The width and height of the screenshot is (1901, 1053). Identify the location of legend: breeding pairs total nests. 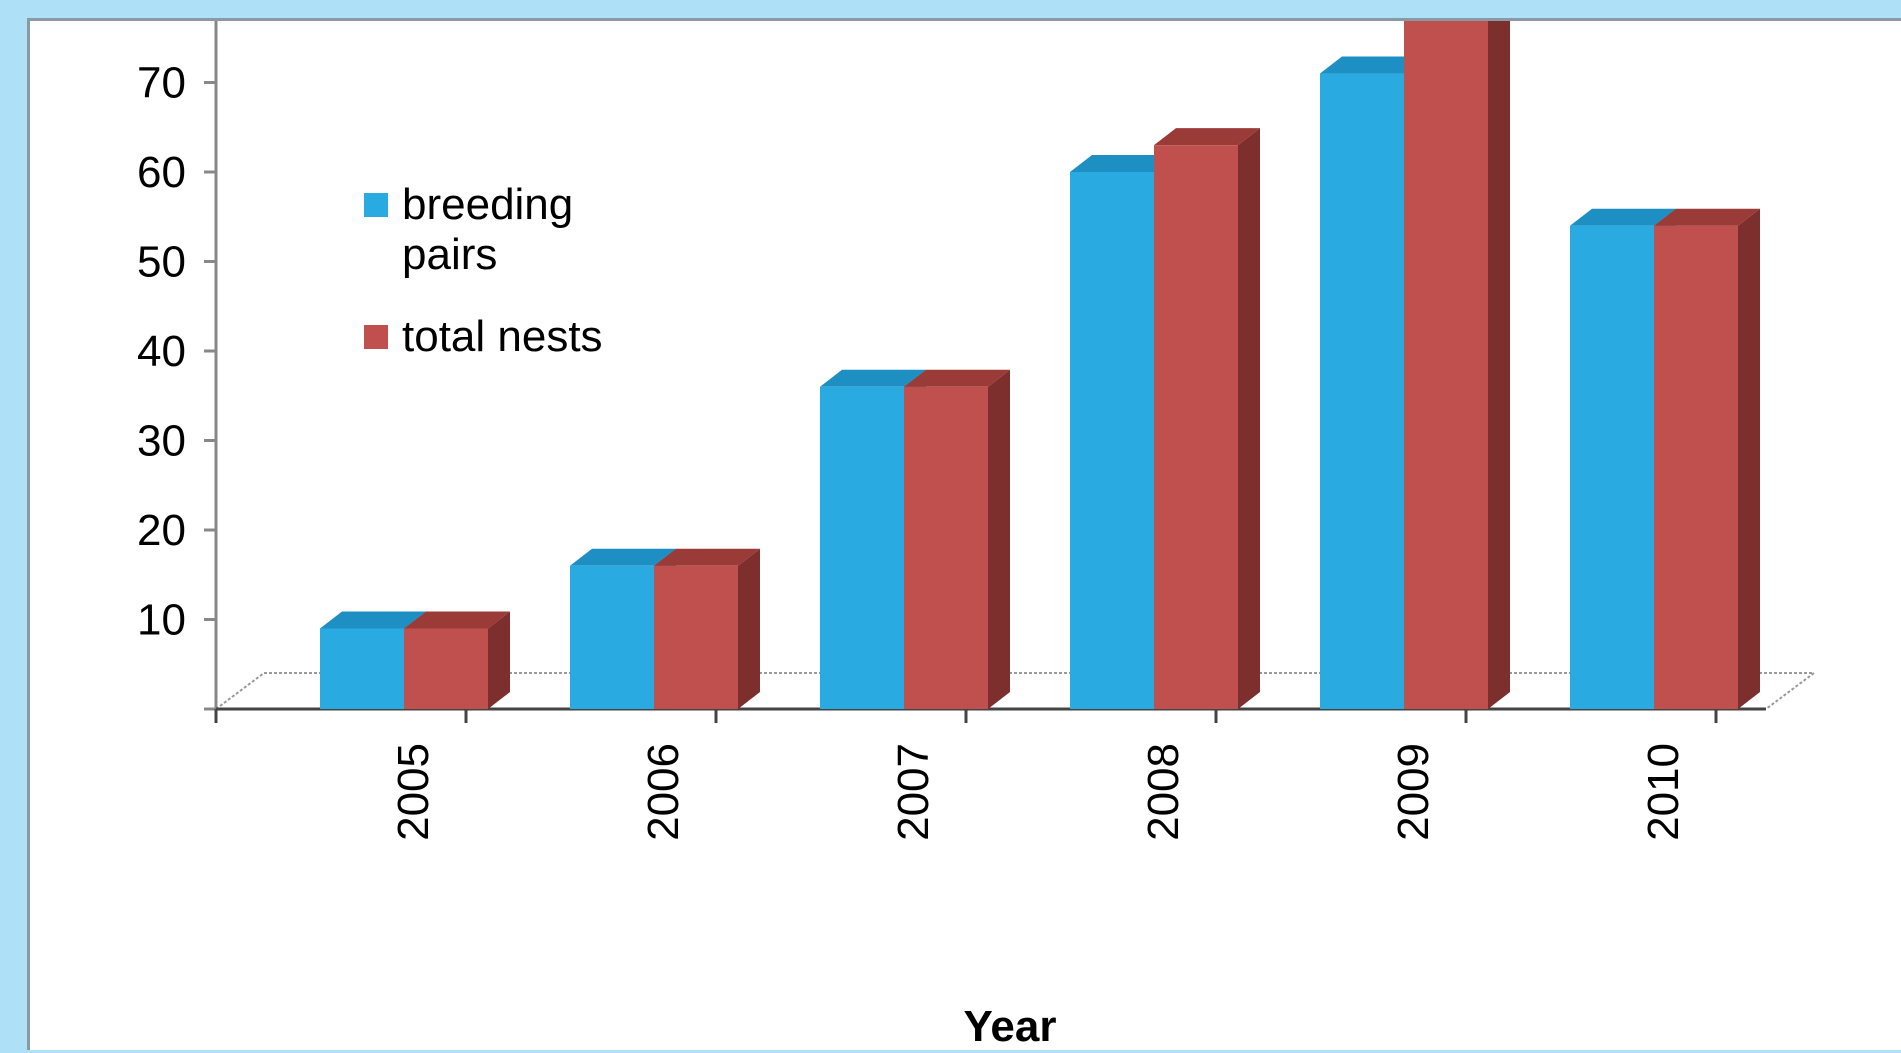
(483, 270).